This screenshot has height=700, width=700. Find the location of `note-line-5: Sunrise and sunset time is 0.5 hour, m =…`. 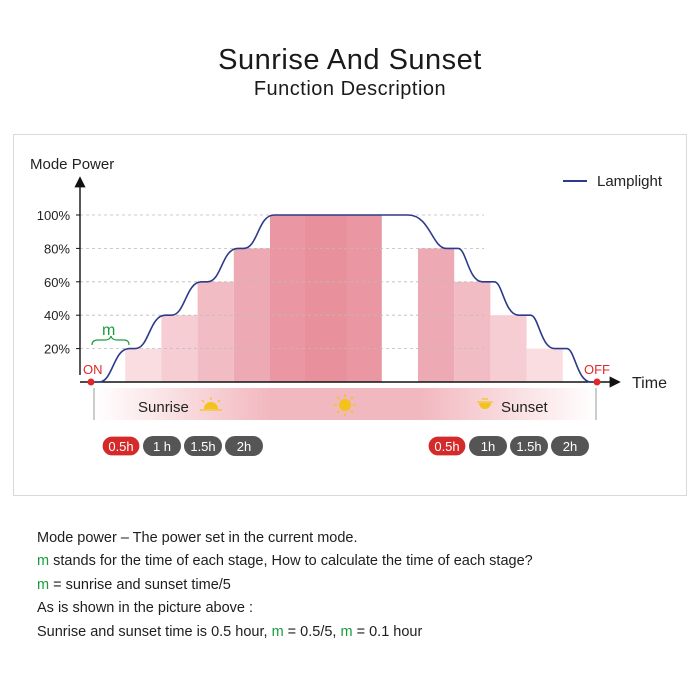

note-line-5: Sunrise and sunset time is 0.5 hour, m =… is located at coordinates (229, 632).